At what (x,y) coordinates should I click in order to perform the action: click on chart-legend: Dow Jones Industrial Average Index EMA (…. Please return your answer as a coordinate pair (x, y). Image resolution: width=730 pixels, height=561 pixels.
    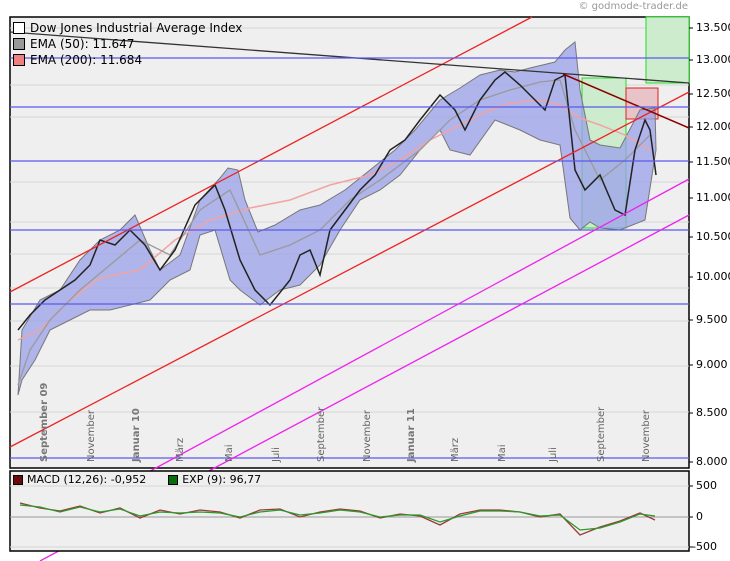
    Looking at the image, I should click on (127, 44).